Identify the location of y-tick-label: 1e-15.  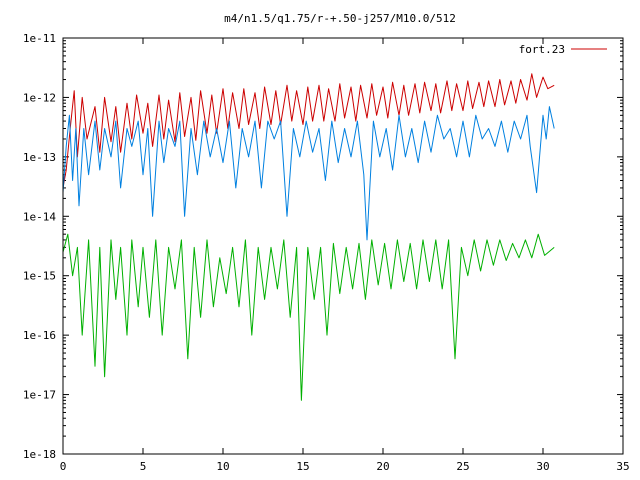
(39, 276).